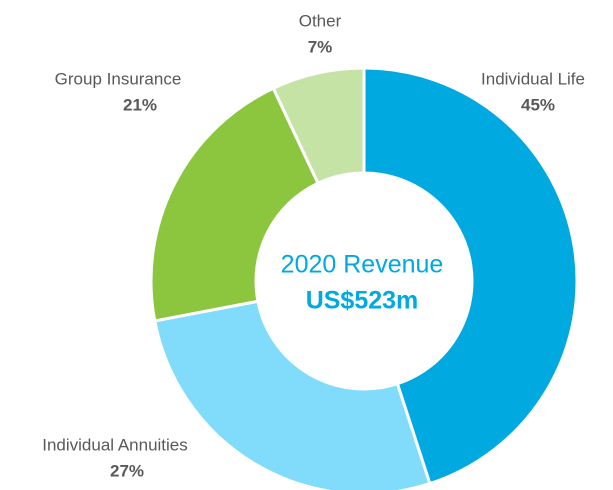 The image size is (613, 490). I want to click on slice-label: Other, so click(320, 20).